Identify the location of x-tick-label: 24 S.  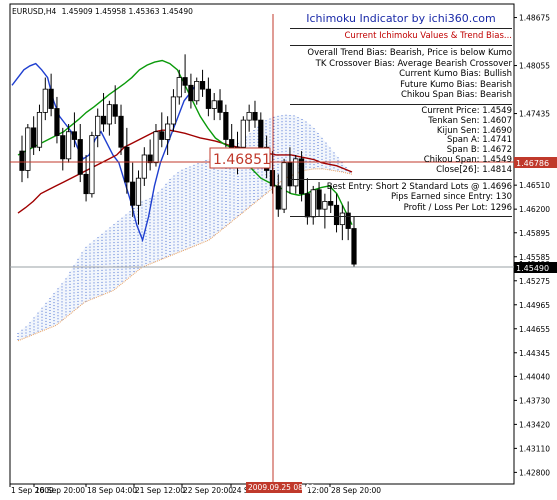
(240, 490).